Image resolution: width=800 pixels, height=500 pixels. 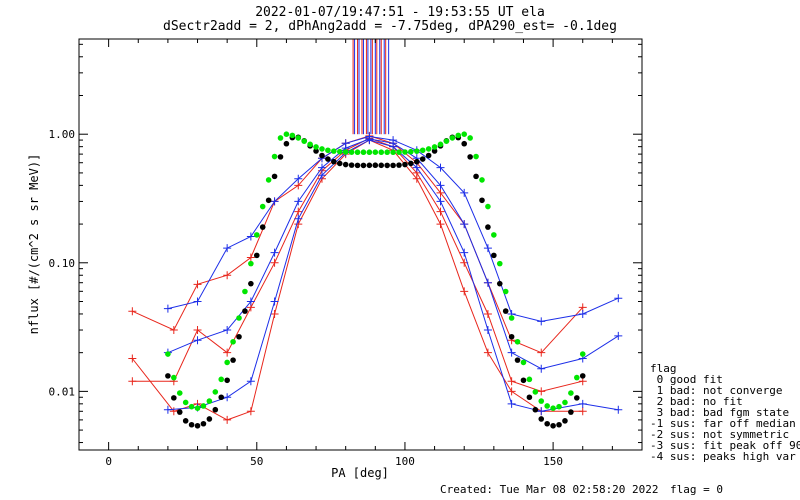 What do you see at coordinates (725, 445) in the screenshot?
I see `legend-item: -3 sus: fit peak off 90` at bounding box center [725, 445].